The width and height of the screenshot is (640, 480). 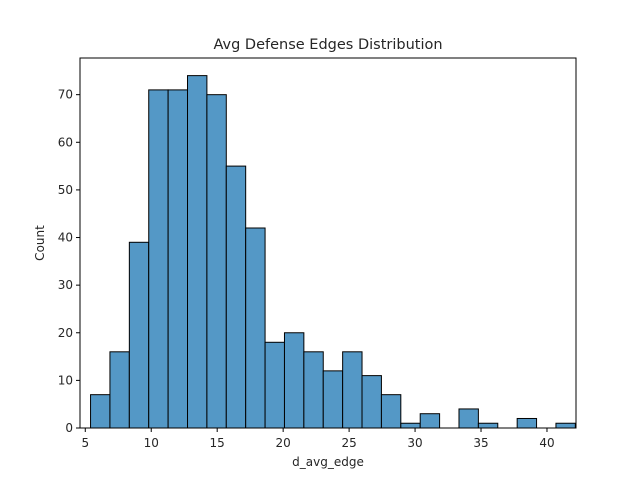 What do you see at coordinates (65, 190) in the screenshot?
I see `y-tick-label: 50` at bounding box center [65, 190].